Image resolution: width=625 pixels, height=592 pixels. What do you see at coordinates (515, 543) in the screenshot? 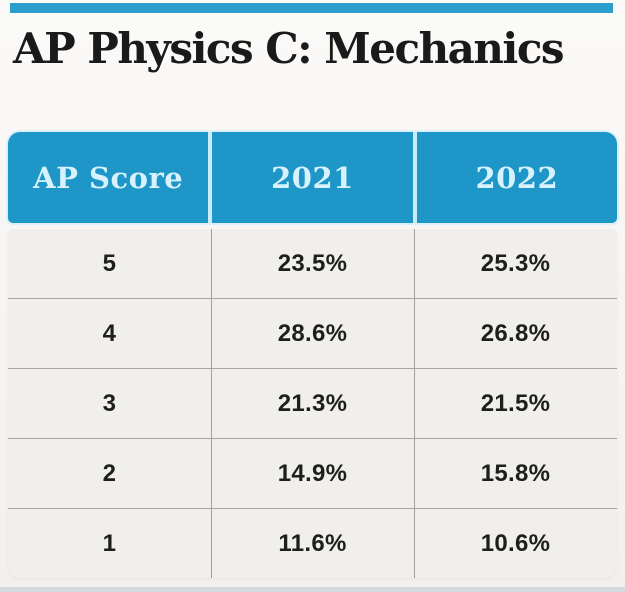
I see `value-cell-2022: 10.6%` at bounding box center [515, 543].